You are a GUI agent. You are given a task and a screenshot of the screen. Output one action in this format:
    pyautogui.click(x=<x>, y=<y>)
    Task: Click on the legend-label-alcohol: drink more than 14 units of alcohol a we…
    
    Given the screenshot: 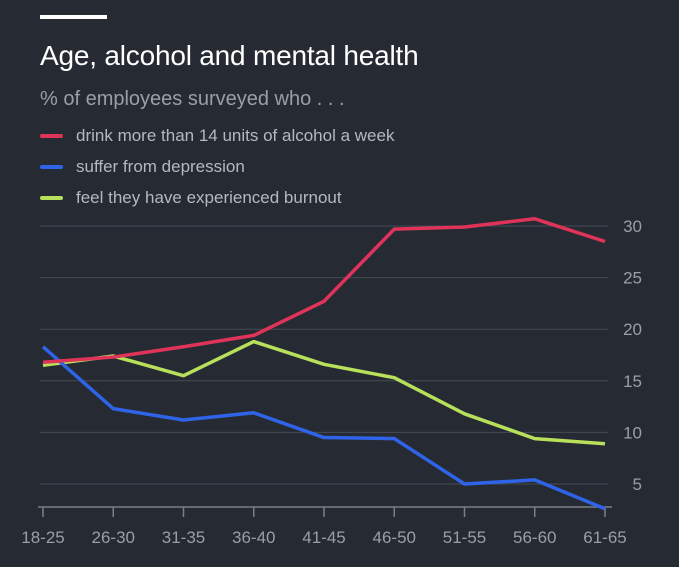 What is the action you would take?
    pyautogui.click(x=235, y=135)
    